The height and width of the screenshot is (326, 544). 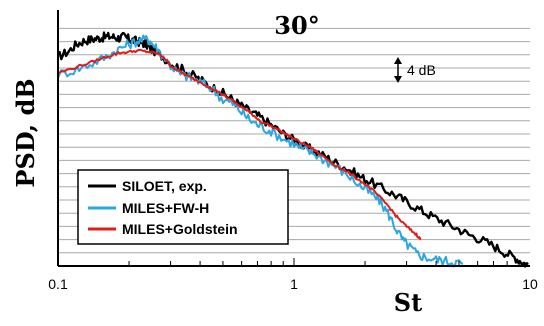 What do you see at coordinates (164, 186) in the screenshot?
I see `legend-label-siloet: SILOET, exp.` at bounding box center [164, 186].